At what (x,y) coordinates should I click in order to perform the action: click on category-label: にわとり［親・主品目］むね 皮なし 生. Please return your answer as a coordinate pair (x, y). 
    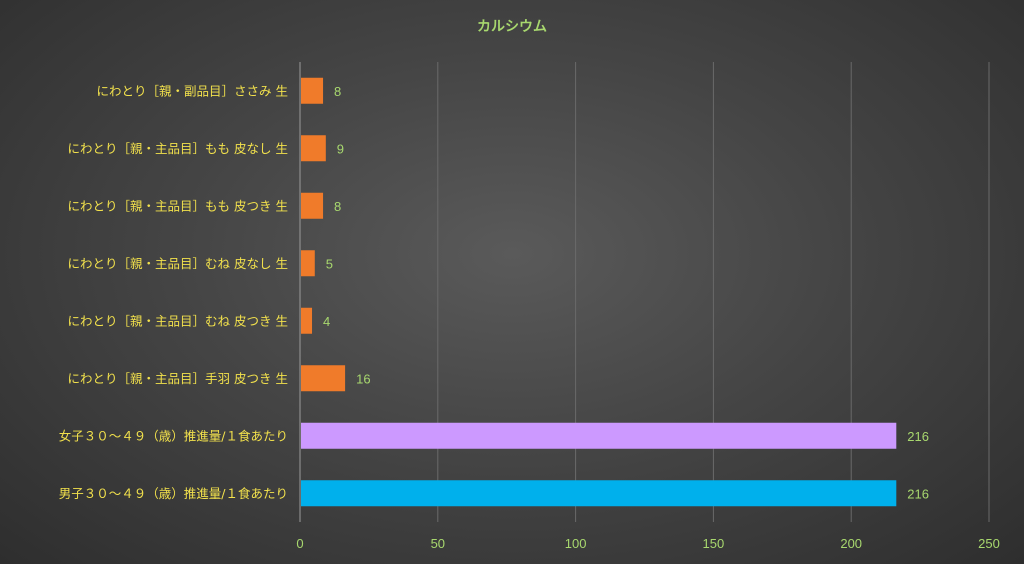
    Looking at the image, I should click on (178, 263).